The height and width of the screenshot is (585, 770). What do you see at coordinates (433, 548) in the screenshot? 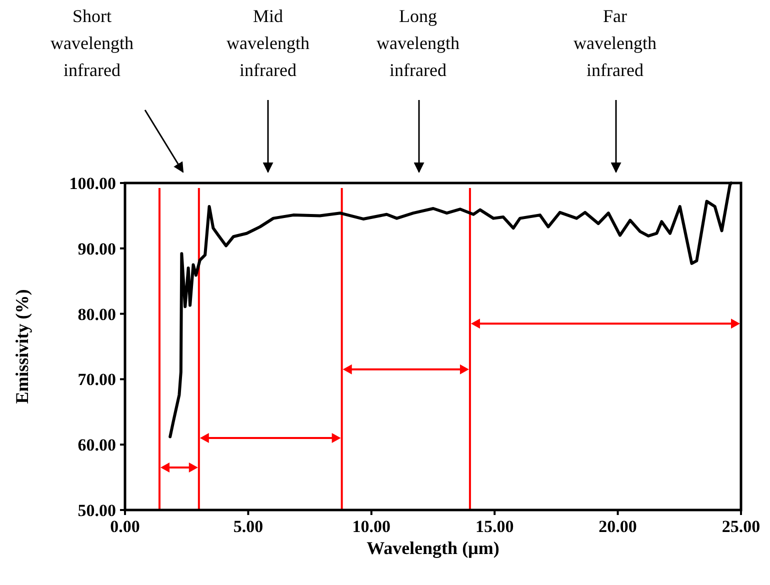
I see `x-axis-title: Wavelength (µm)` at bounding box center [433, 548].